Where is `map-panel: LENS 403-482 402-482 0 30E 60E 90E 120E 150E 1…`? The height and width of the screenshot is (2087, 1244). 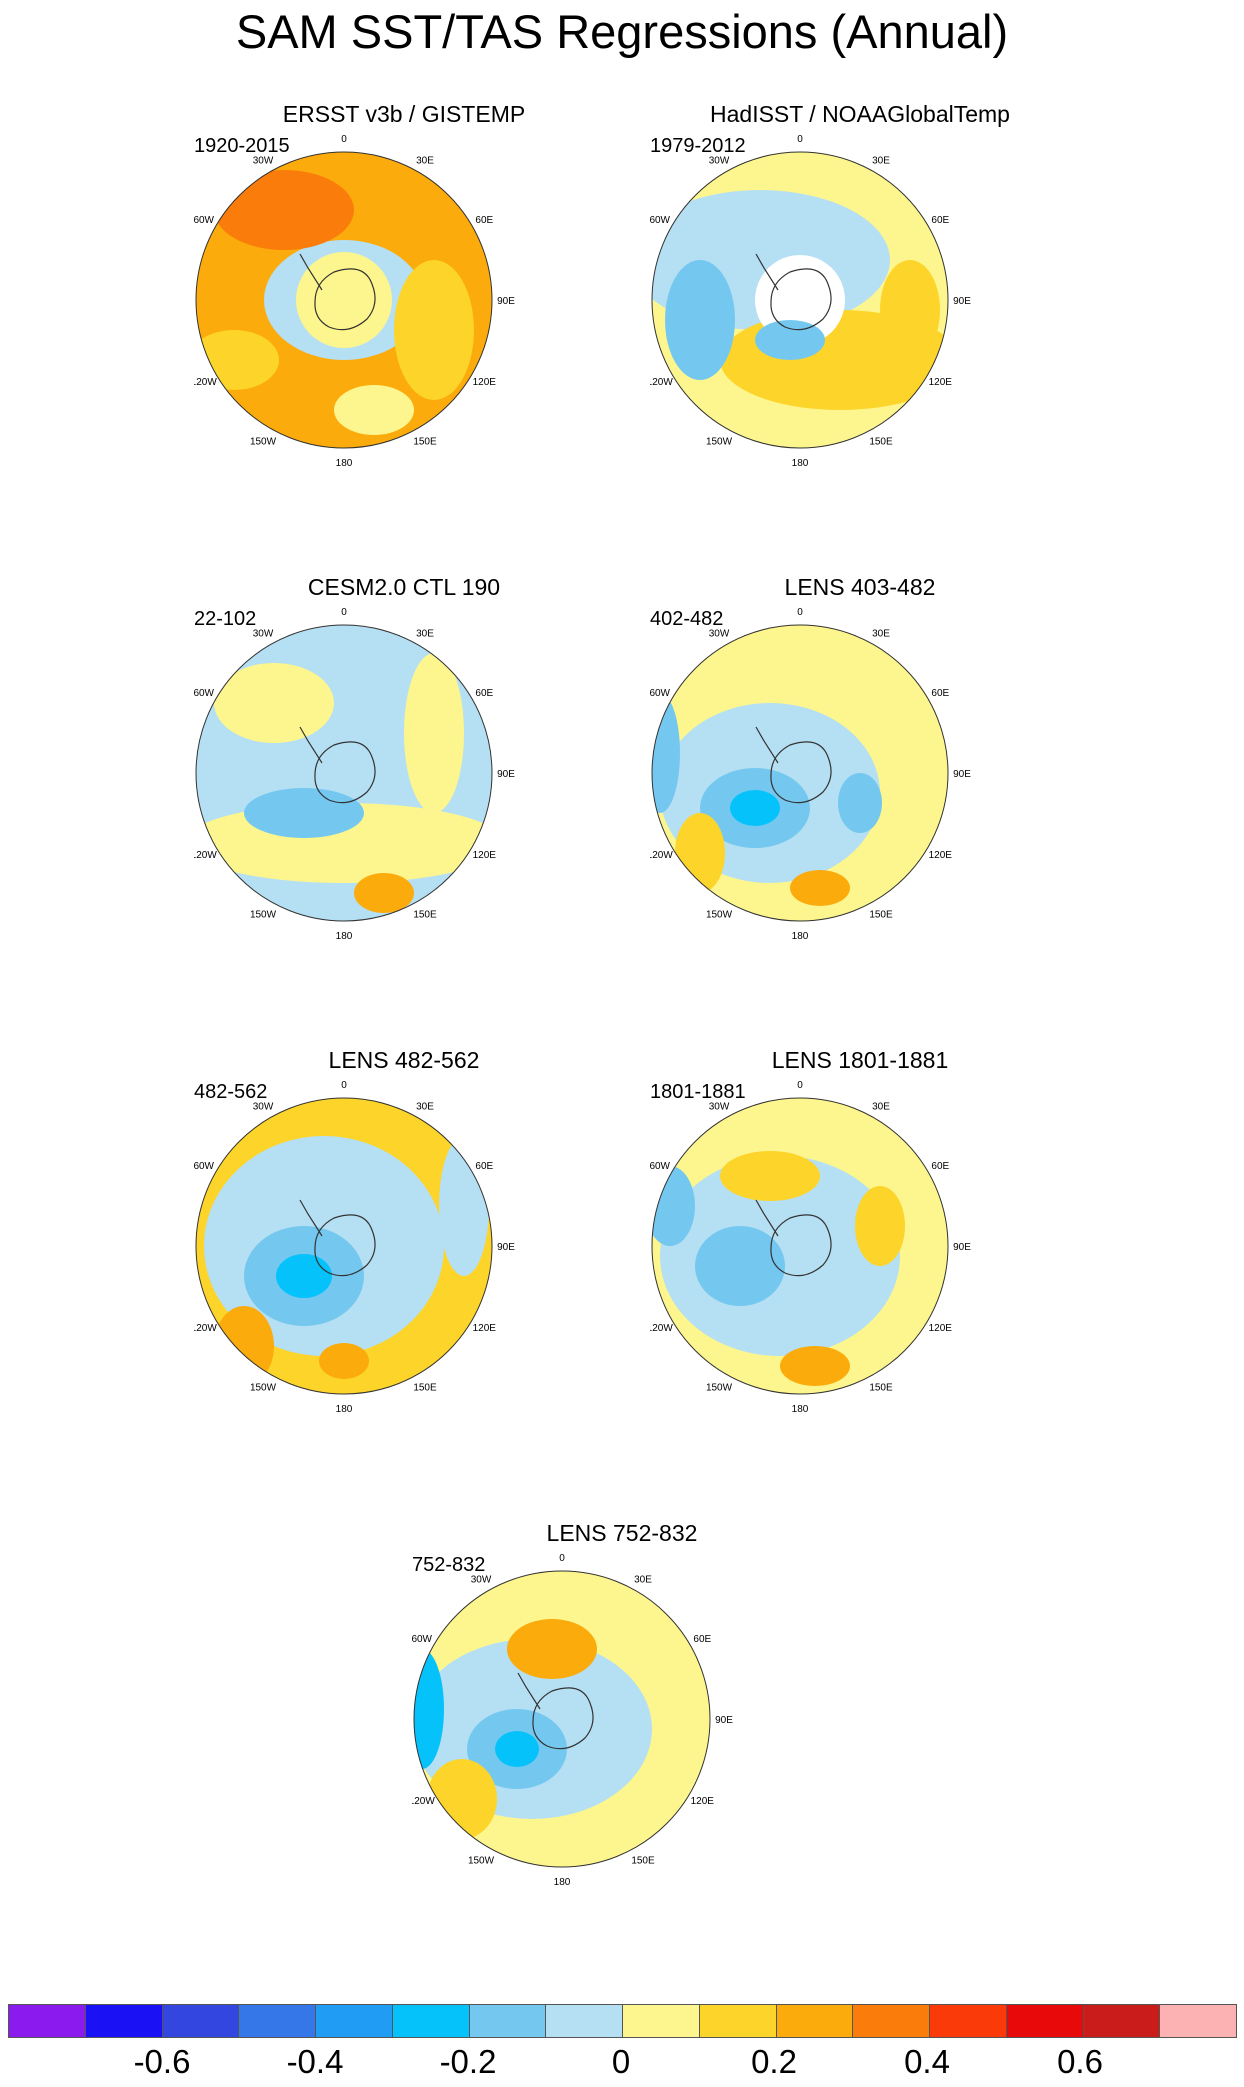
map-panel: LENS 403-482 402-482 0 30E 60E 90E 120E 150E 1… is located at coordinates (860, 808).